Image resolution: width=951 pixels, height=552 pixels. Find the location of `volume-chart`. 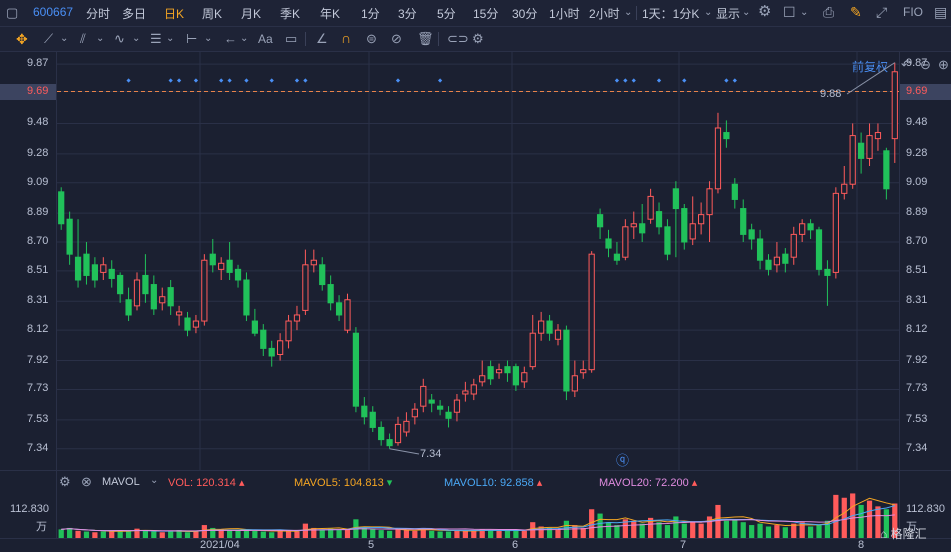

volume-chart is located at coordinates (478, 515).